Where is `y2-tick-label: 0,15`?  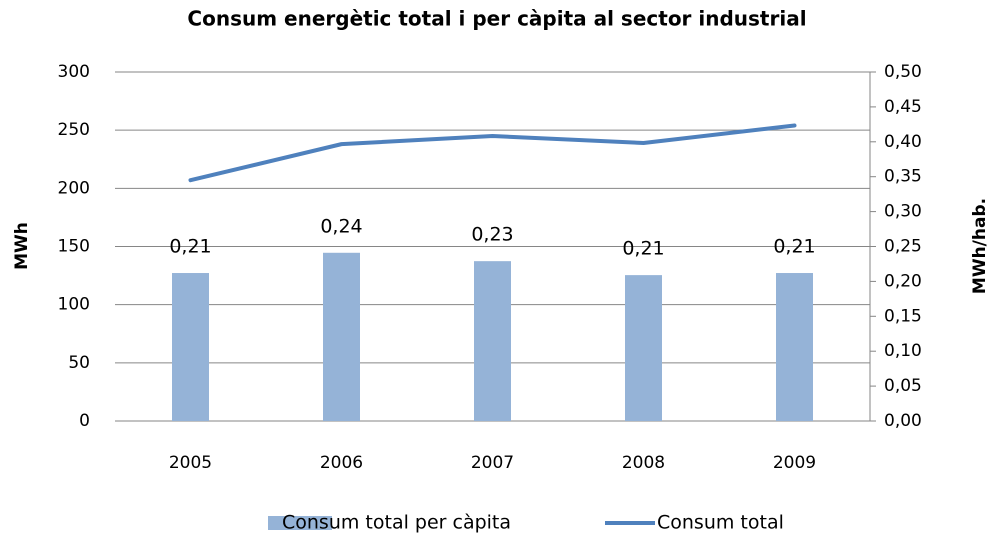 y2-tick-label: 0,15 is located at coordinates (903, 316).